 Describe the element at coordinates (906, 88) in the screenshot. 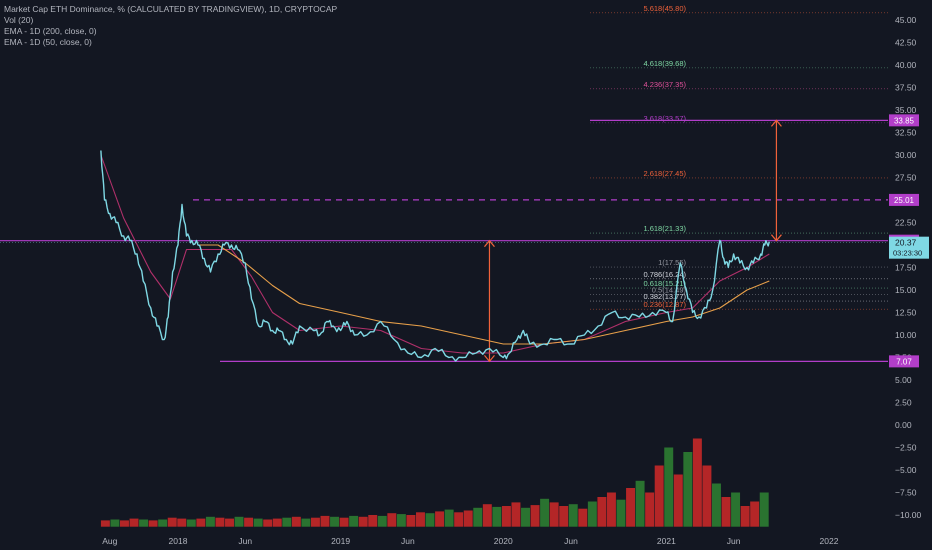

I see `y-tick-label: 37.50` at that location.